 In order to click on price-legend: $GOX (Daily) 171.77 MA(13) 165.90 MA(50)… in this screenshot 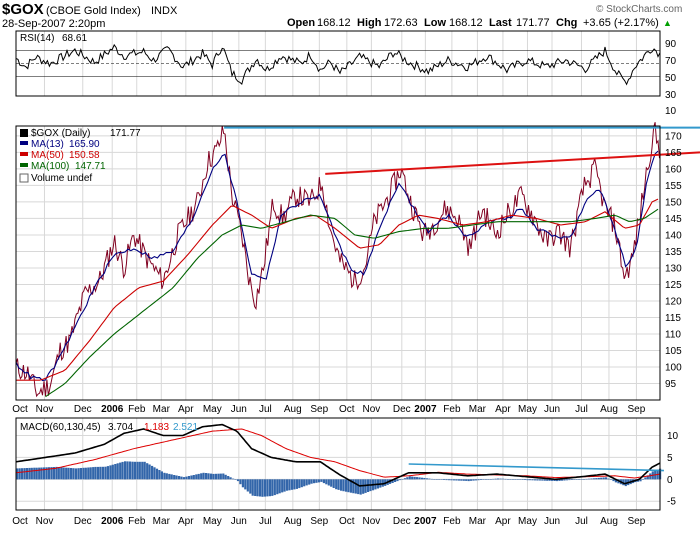, I will do `click(80, 156)`.